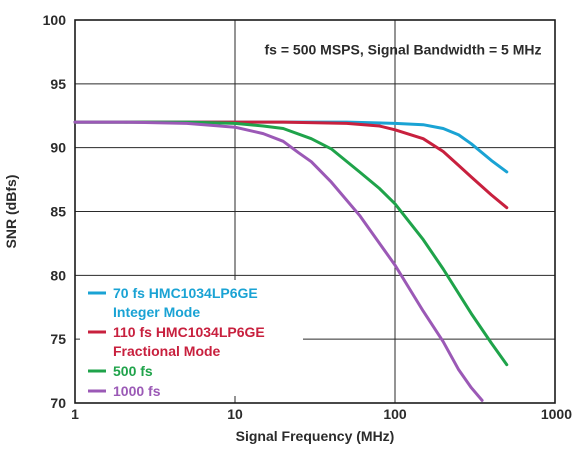 The height and width of the screenshot is (450, 578). I want to click on y-tick-label: 95, so click(58, 84).